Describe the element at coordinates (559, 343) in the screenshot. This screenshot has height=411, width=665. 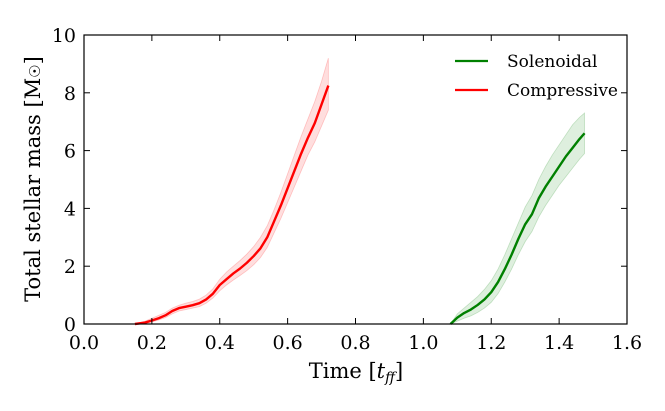
I see `x-tick-label: 1.4` at that location.